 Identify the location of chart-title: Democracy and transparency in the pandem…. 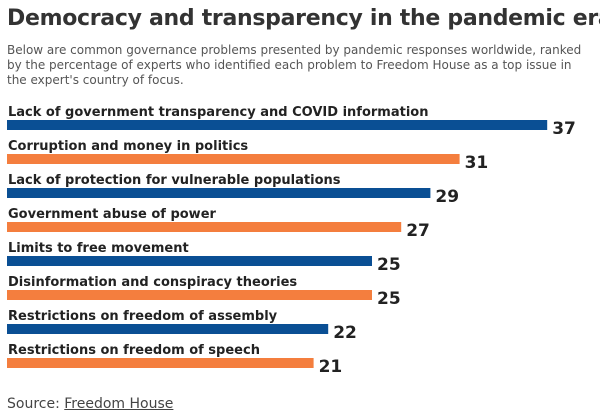
(303, 18).